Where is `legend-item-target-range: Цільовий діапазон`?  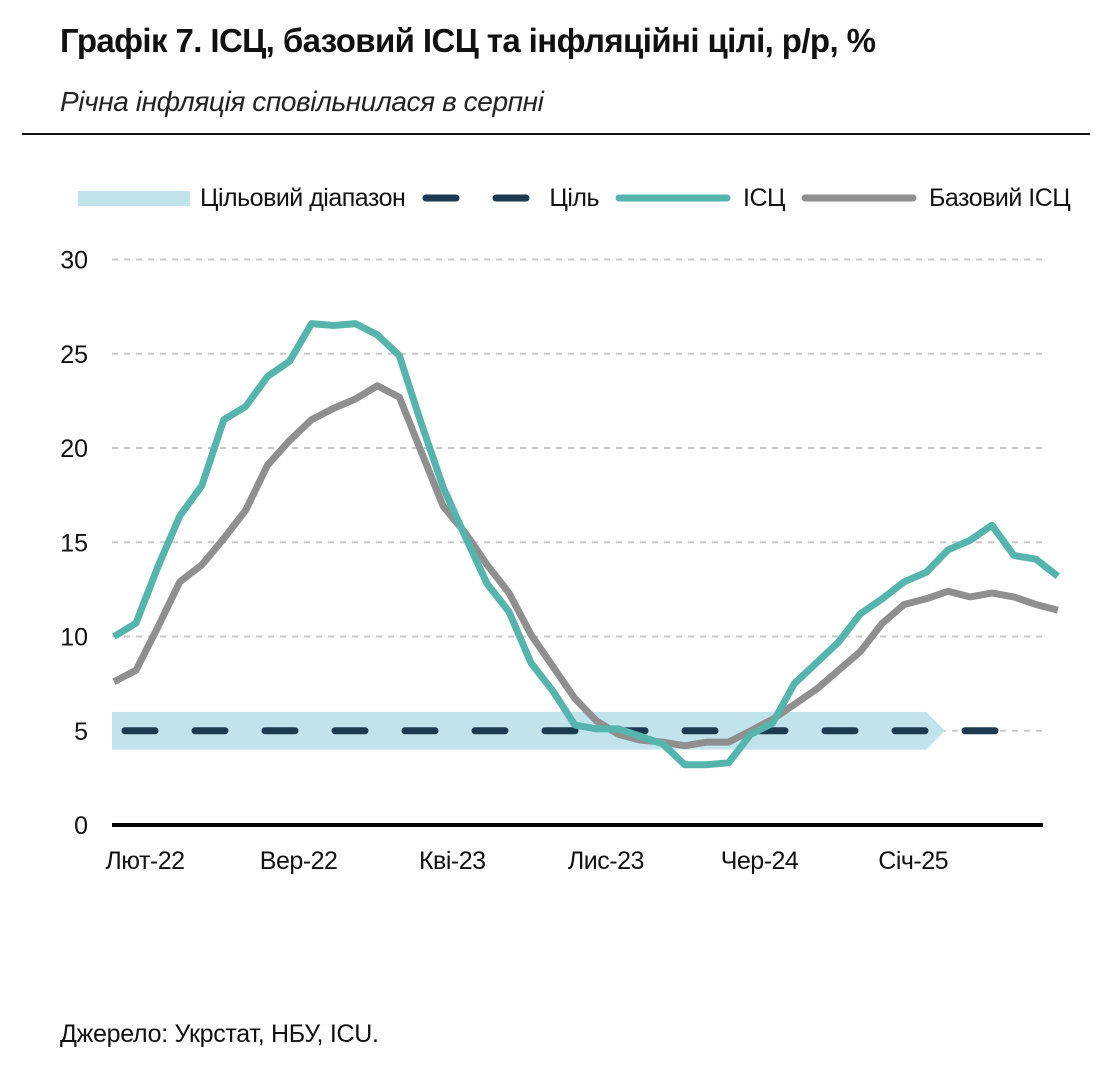
legend-item-target-range: Цільовий діапазон is located at coordinates (242, 198).